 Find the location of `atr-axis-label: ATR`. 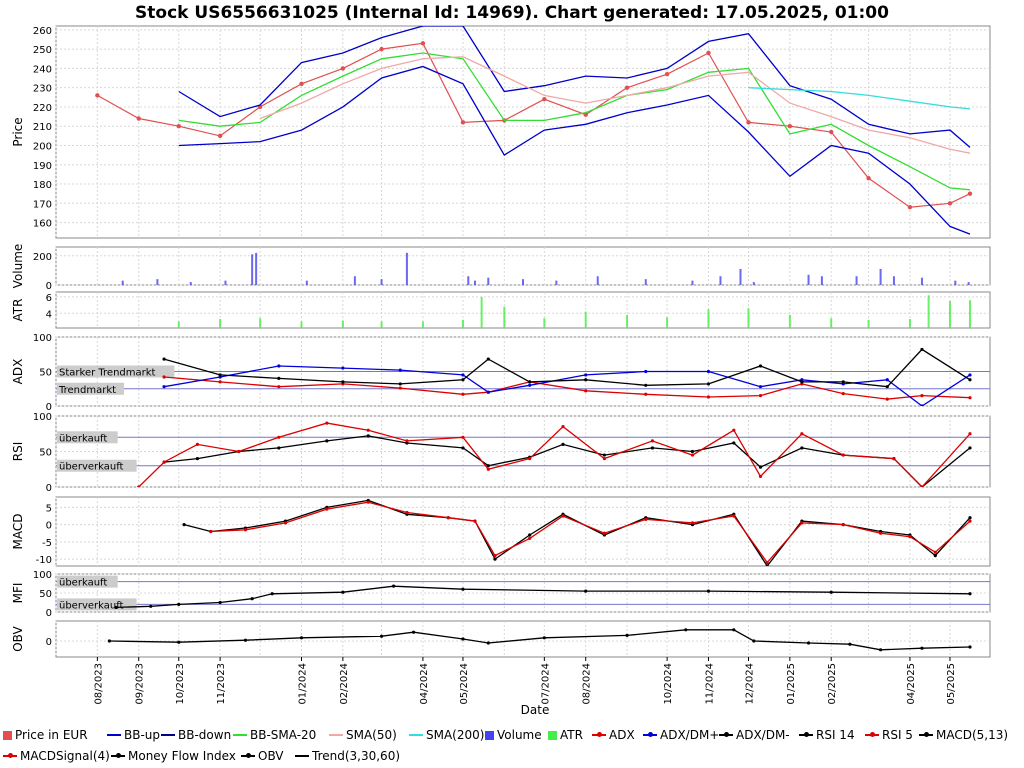

atr-axis-label: ATR is located at coordinates (18, 310).